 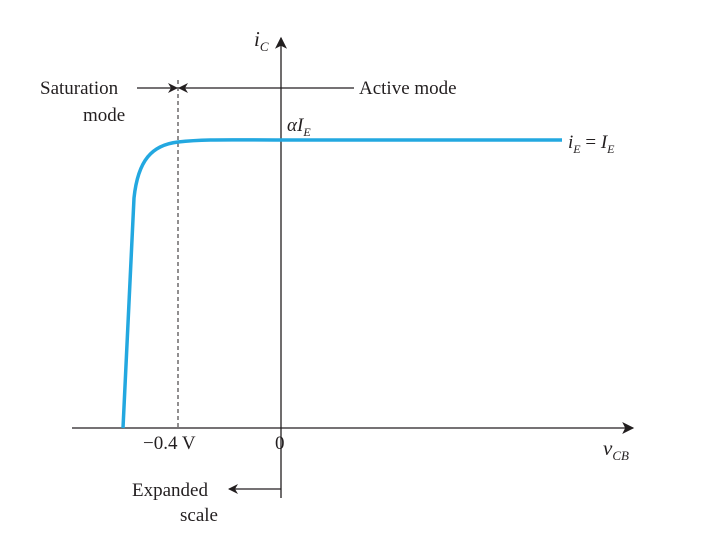 What do you see at coordinates (299, 127) in the screenshot?
I see `alpha-ie-label: αIE` at bounding box center [299, 127].